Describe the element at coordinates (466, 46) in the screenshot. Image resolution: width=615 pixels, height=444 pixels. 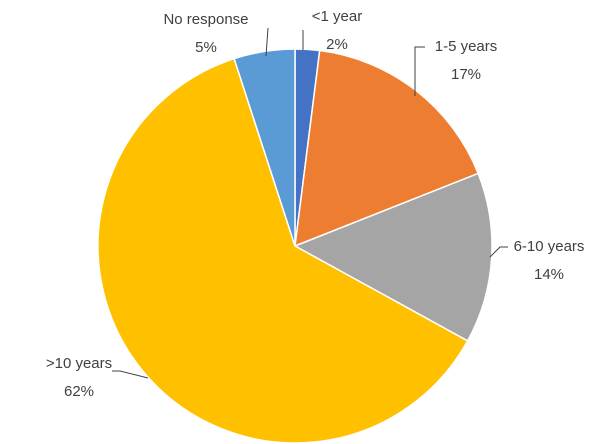
I see `category-label: 1-5 years` at that location.